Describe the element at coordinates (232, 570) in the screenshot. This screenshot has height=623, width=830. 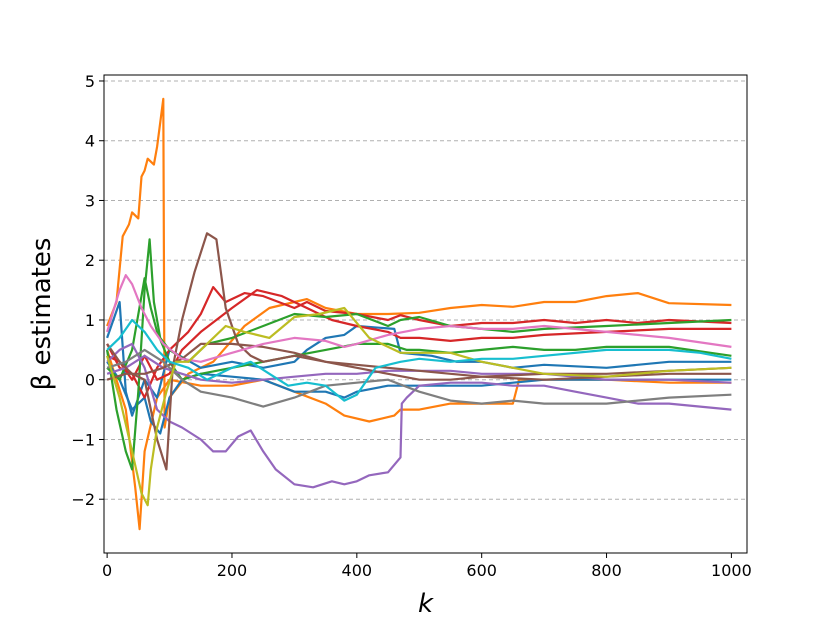
I see `x-tick-label: 200` at that location.